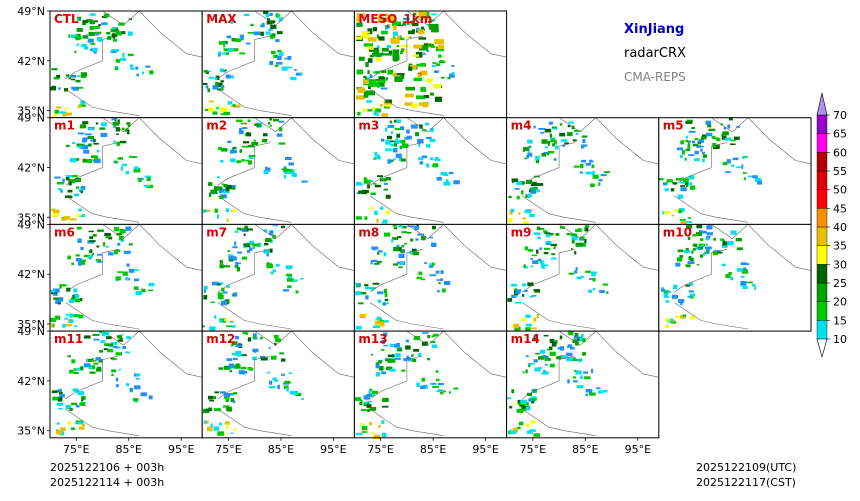 This screenshot has width=860, height=501. Describe the element at coordinates (430, 278) in the screenshot. I see `panel-background` at that location.